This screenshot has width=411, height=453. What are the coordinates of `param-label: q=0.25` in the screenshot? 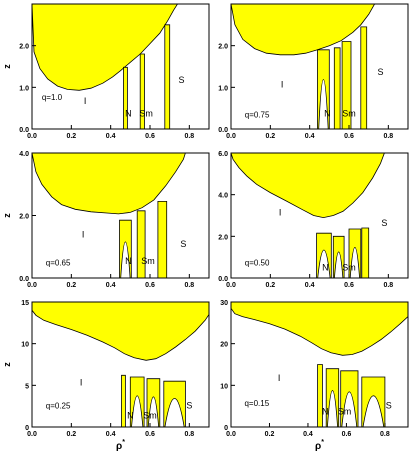 It's located at (58, 406).